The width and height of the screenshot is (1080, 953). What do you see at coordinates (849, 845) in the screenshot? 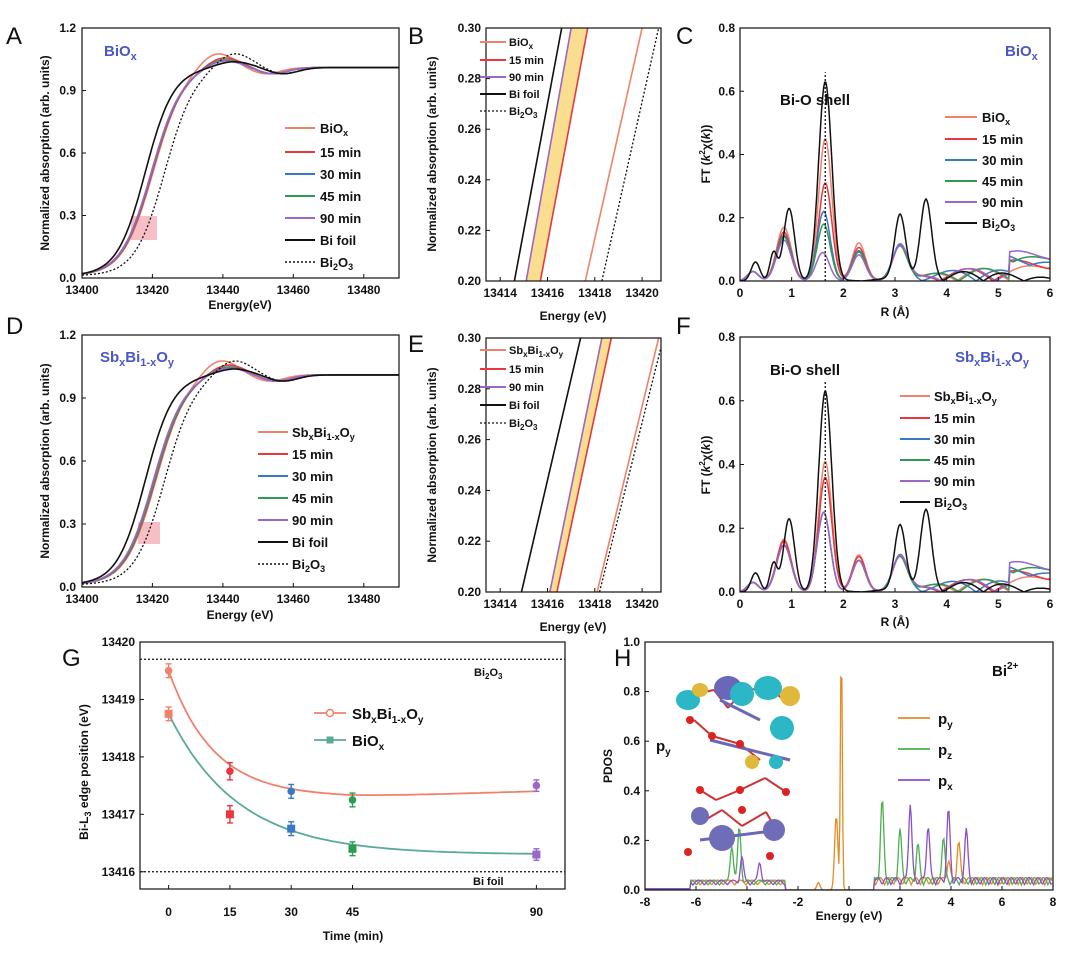
I see `series-line` at bounding box center [849, 845].